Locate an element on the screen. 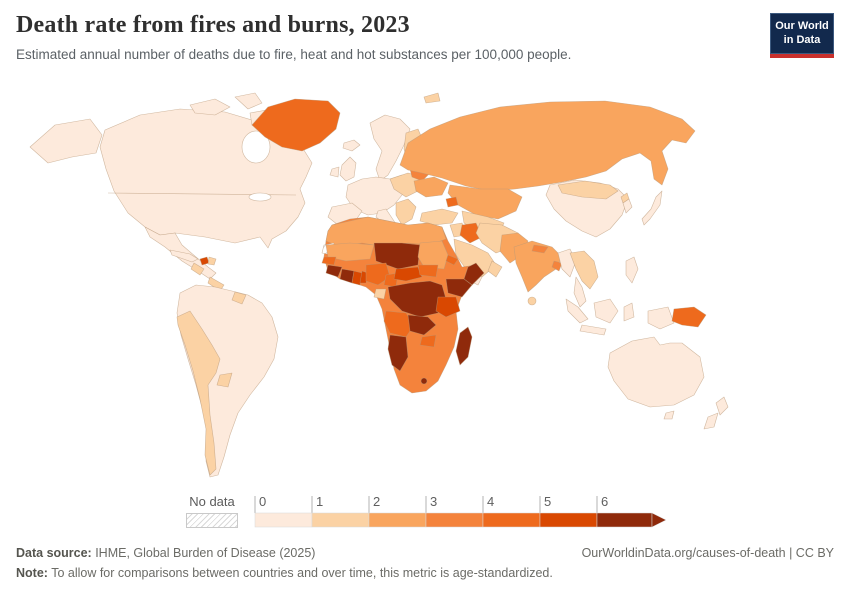 This screenshot has height=600, width=850. country-ukraine is located at coordinates (431, 187).